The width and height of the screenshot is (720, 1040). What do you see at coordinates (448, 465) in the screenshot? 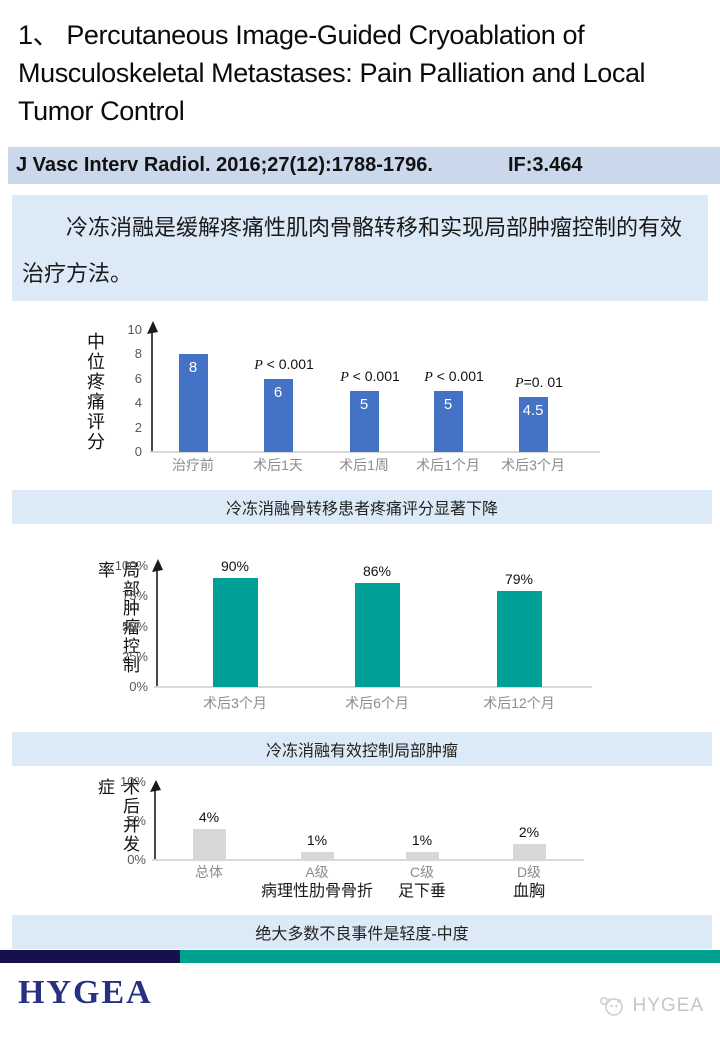
I see `x-axis-category-label: 术后1个月` at bounding box center [448, 465].